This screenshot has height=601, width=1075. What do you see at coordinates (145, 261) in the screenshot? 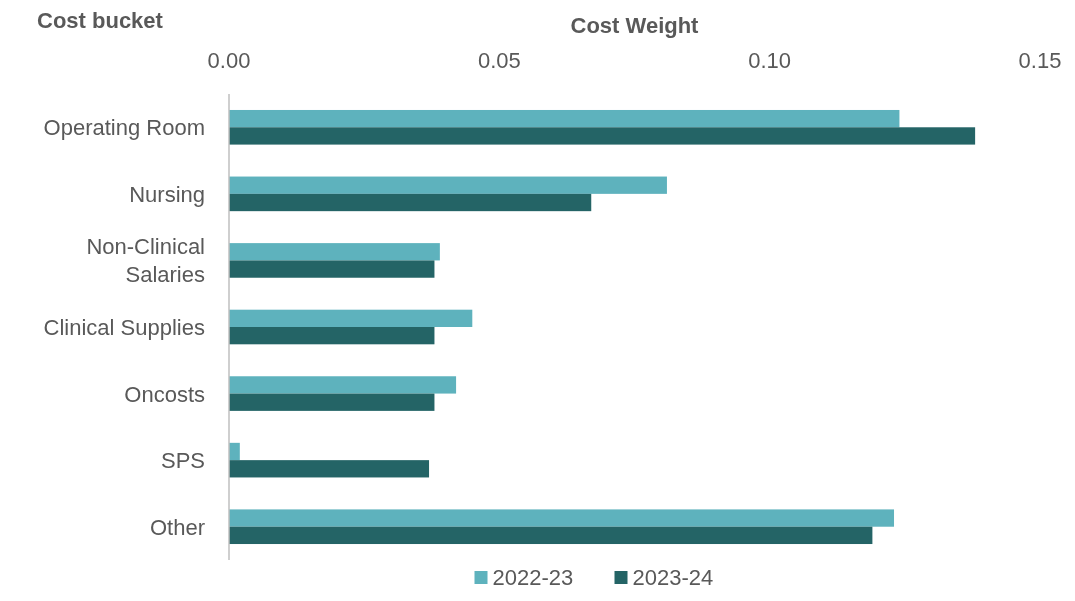
I see `y-tick-label: Non-Clinical Salaries` at bounding box center [145, 261].